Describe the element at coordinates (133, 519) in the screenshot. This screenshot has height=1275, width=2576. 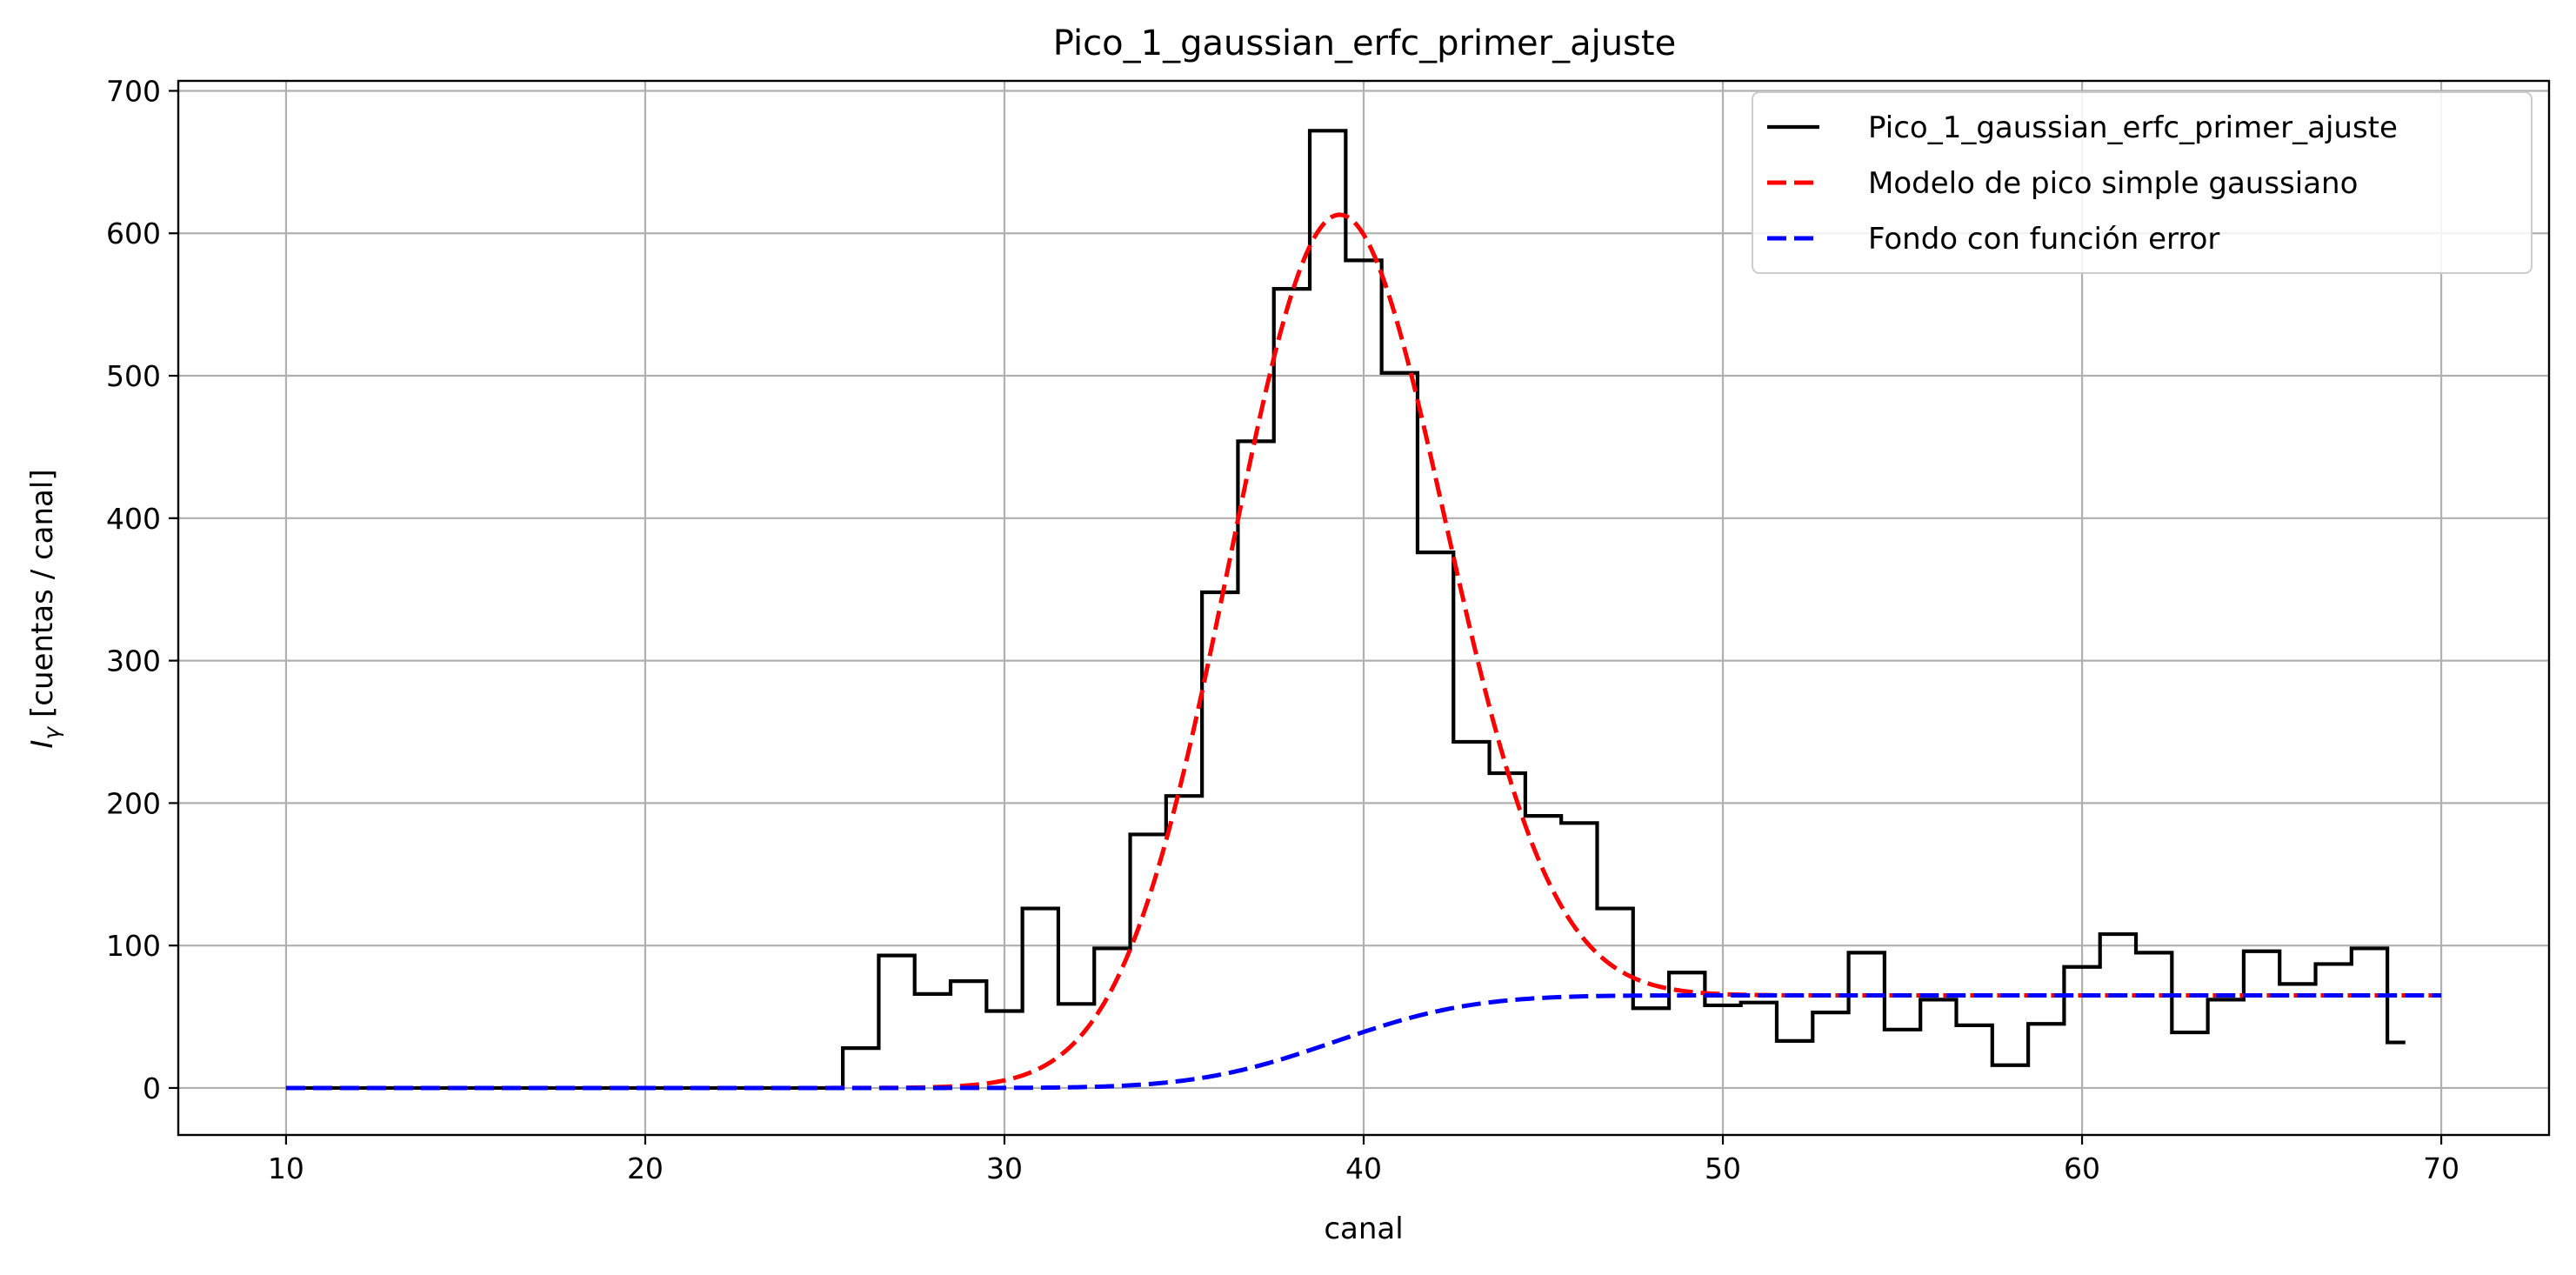
I see `y-tick-label-400: 400` at that location.